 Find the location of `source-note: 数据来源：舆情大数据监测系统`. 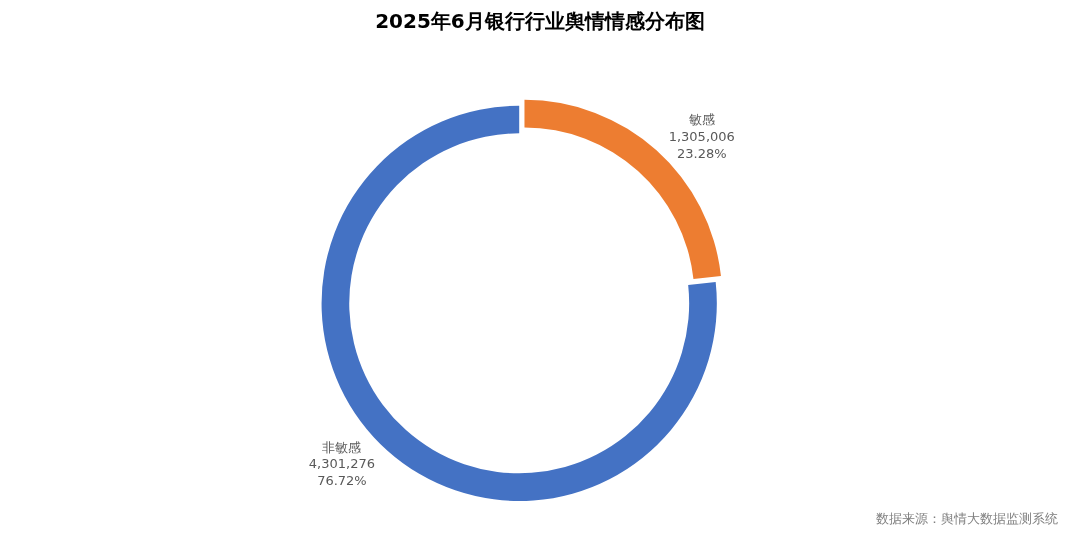

source-note: 数据来源：舆情大数据监测系统 is located at coordinates (967, 518).